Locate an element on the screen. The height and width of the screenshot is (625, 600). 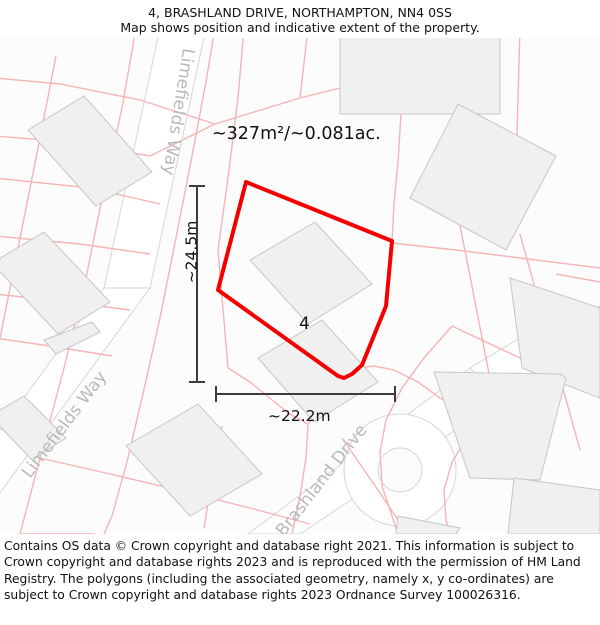
dimension-bars is located at coordinates (292, 293).